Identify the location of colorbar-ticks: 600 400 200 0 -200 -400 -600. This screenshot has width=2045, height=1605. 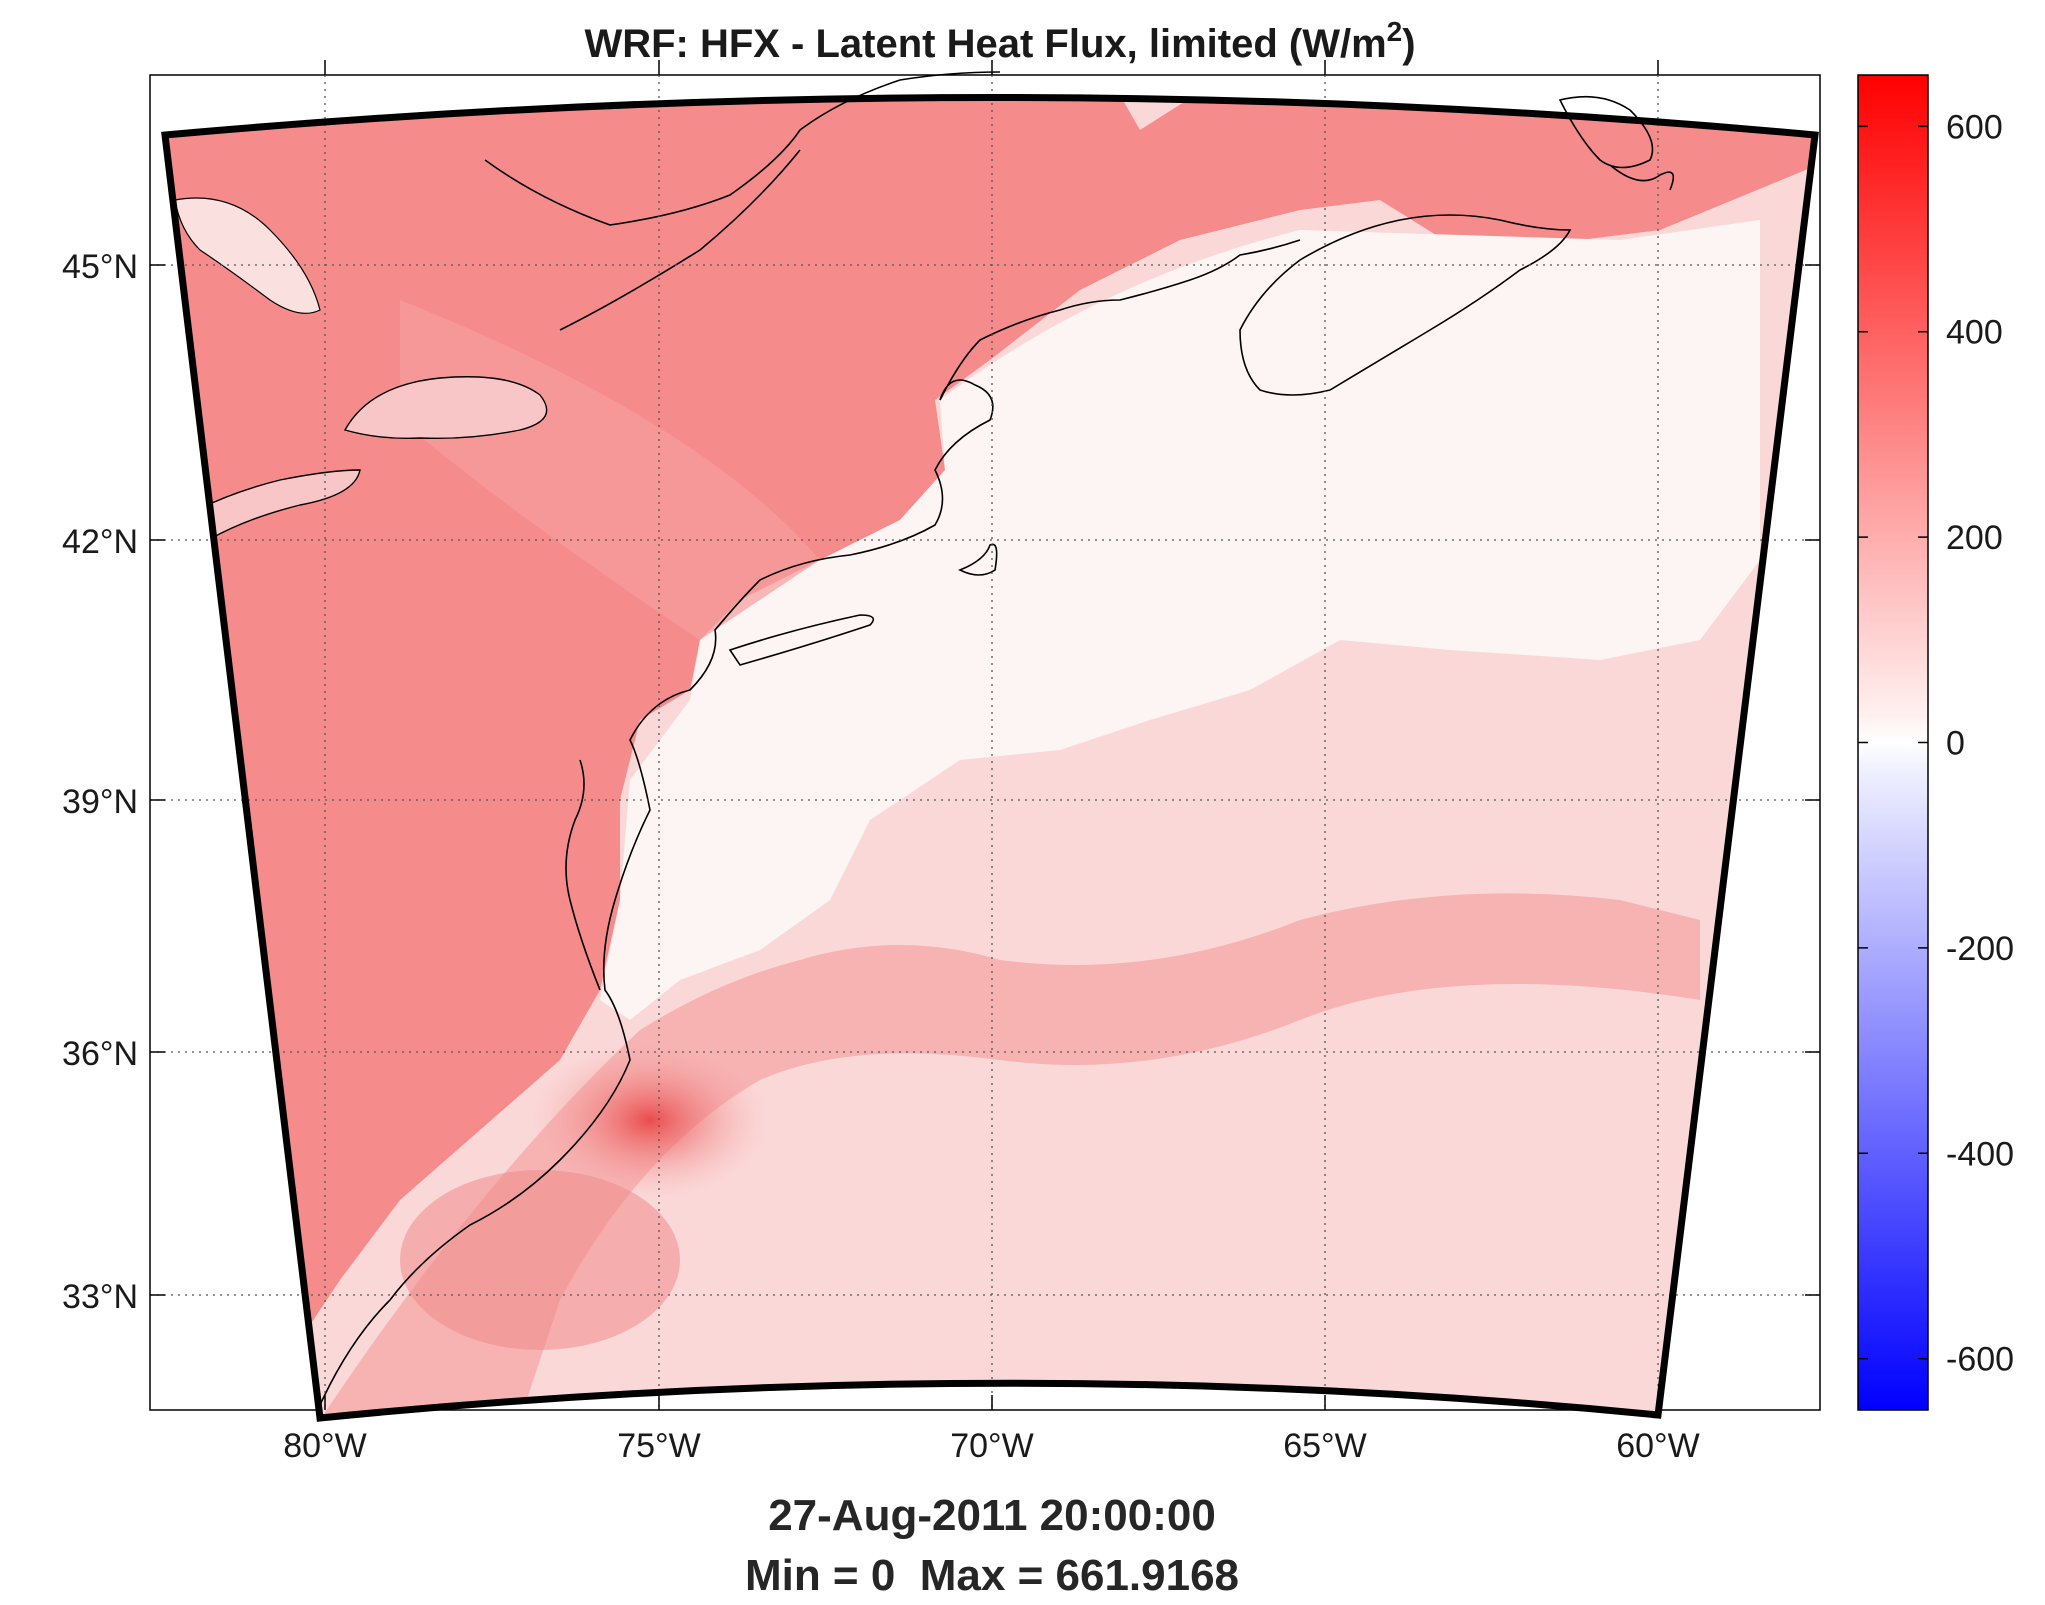
(1936, 743).